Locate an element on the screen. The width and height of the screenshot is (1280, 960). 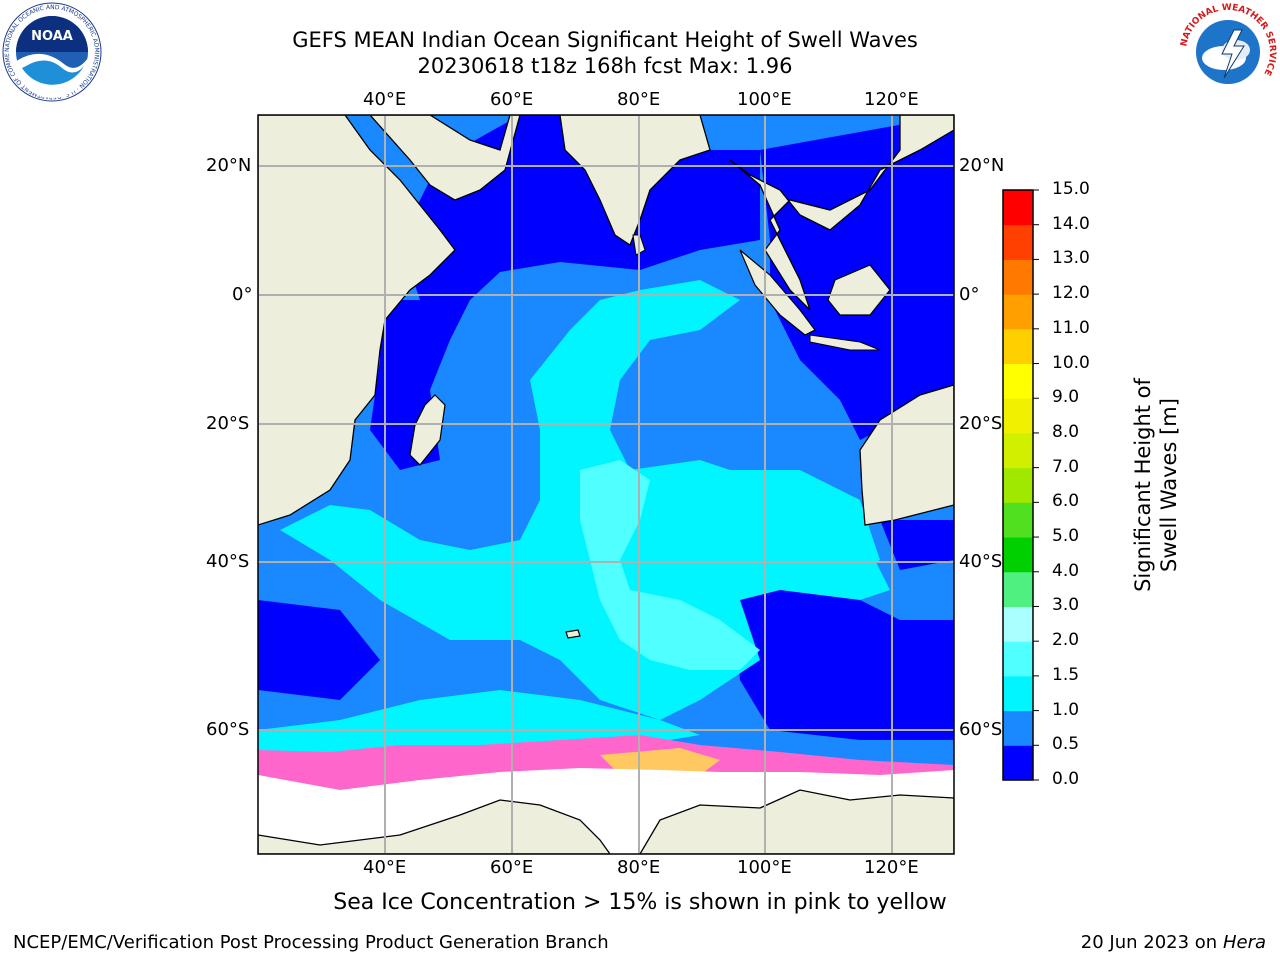
lon-tick-bottom: 60°E is located at coordinates (512, 867).